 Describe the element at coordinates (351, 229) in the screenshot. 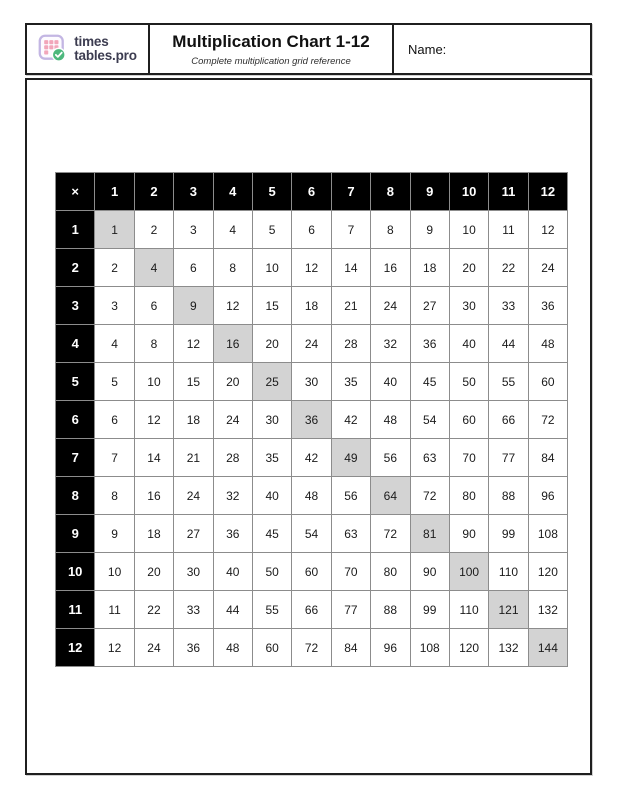

I see `product-cell: 7` at that location.